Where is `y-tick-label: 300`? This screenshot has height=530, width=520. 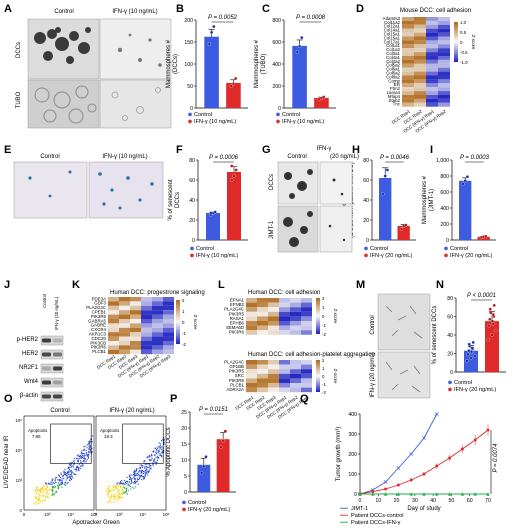
y-tick-label: 300 is located at coordinates (352, 435).